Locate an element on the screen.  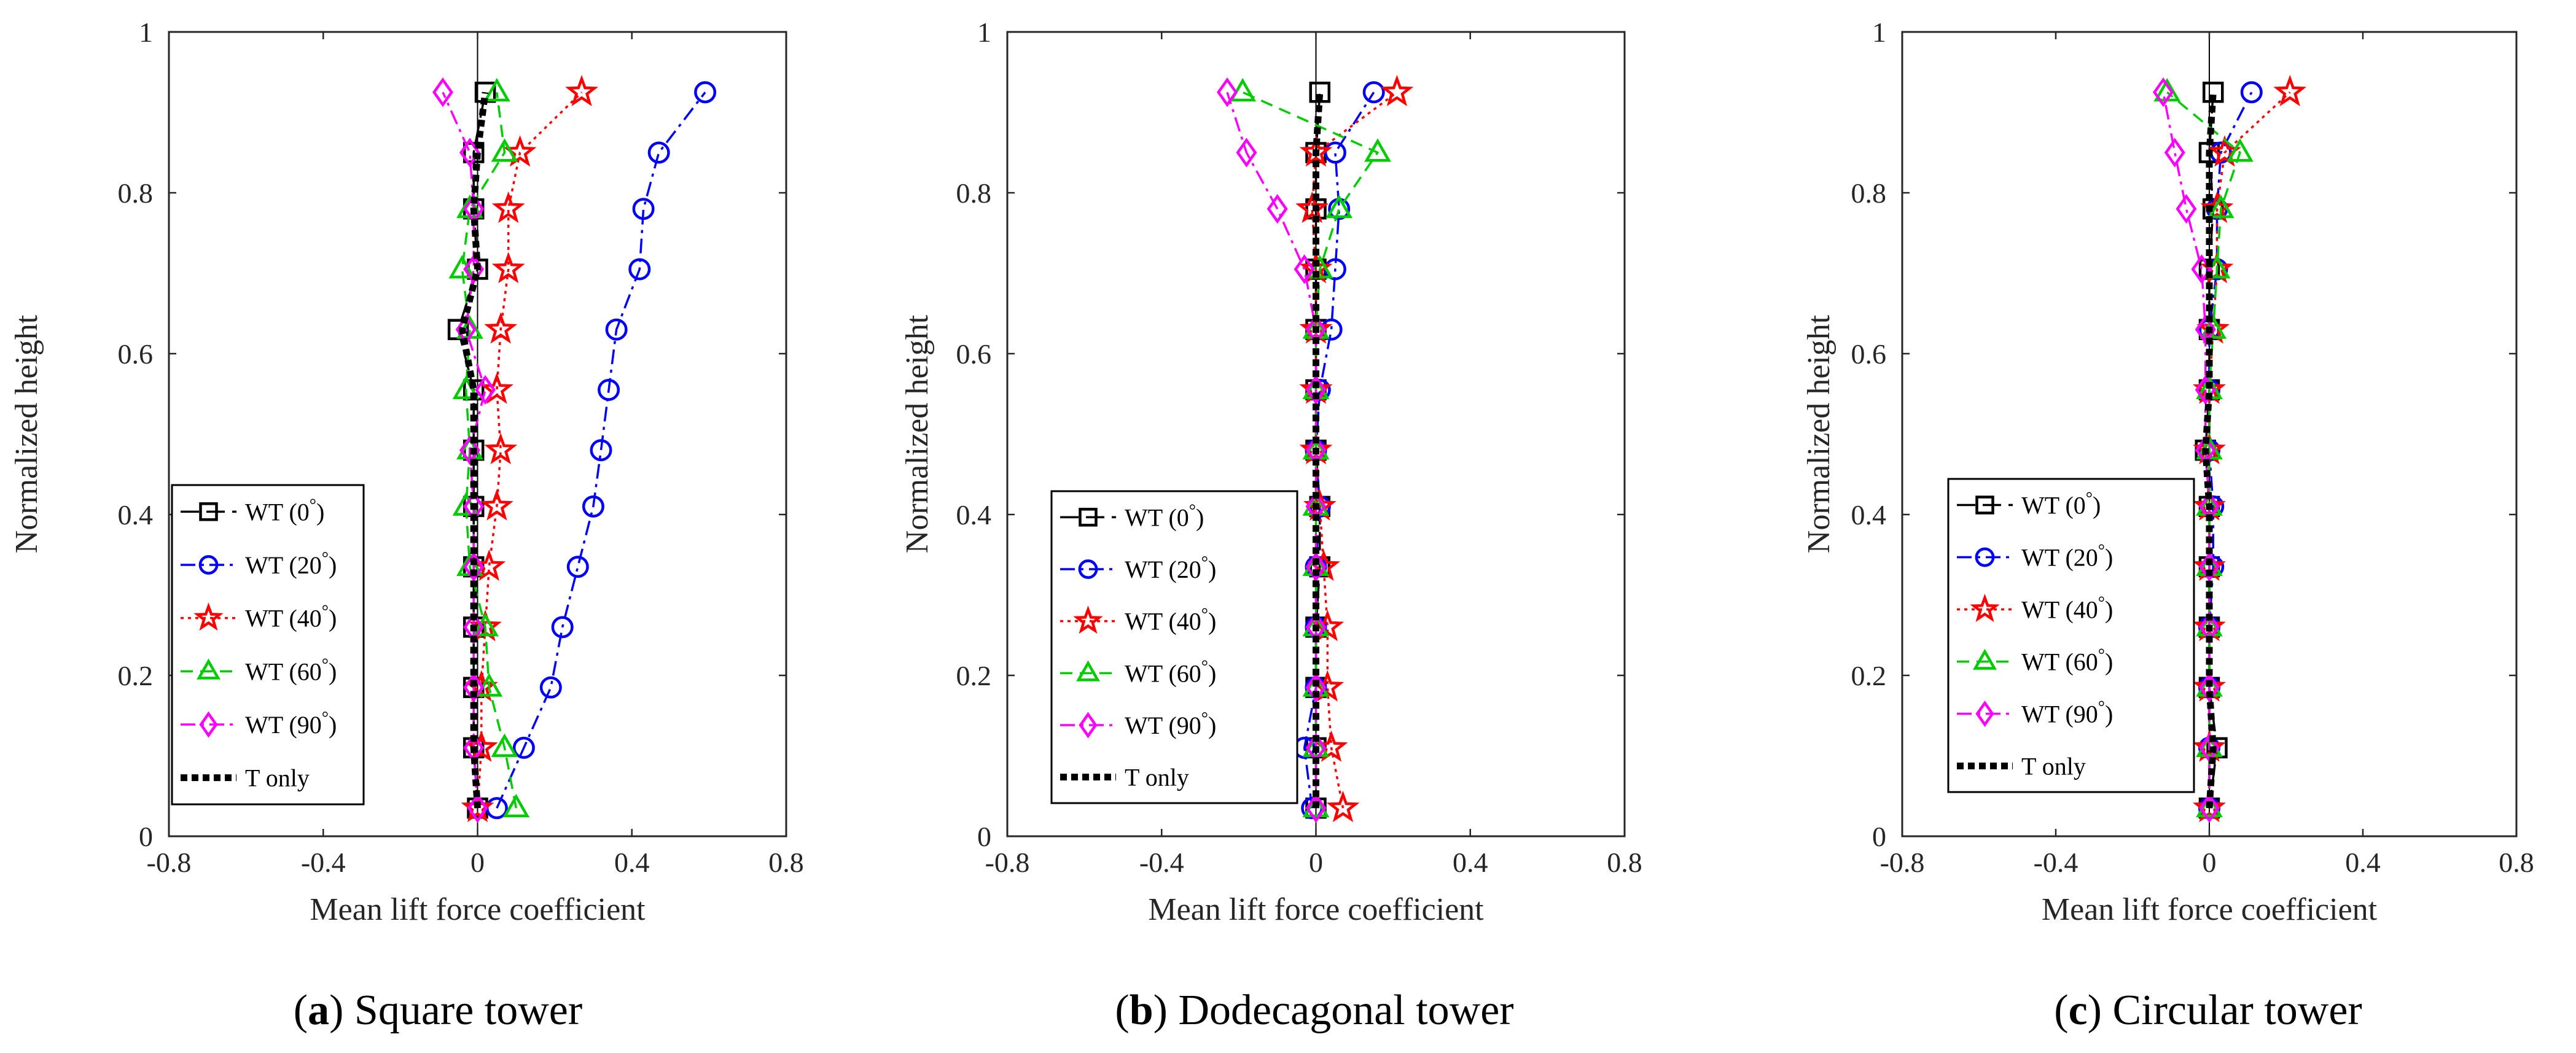
legend-marker-diamond is located at coordinates (208, 725).